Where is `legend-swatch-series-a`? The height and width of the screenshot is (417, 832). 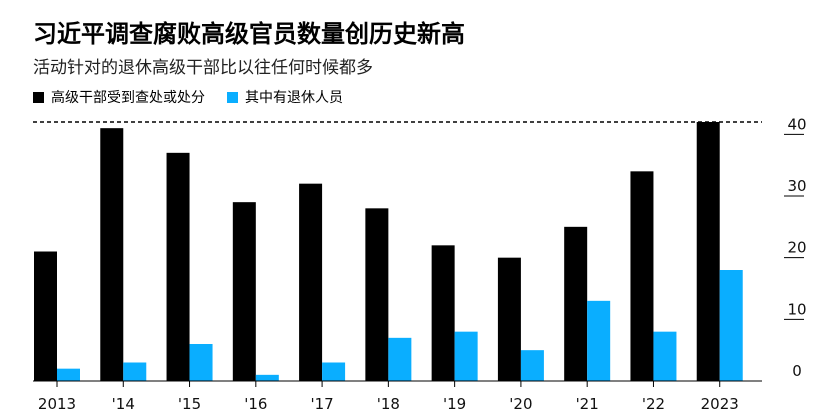
legend-swatch-series-a is located at coordinates (38, 97).